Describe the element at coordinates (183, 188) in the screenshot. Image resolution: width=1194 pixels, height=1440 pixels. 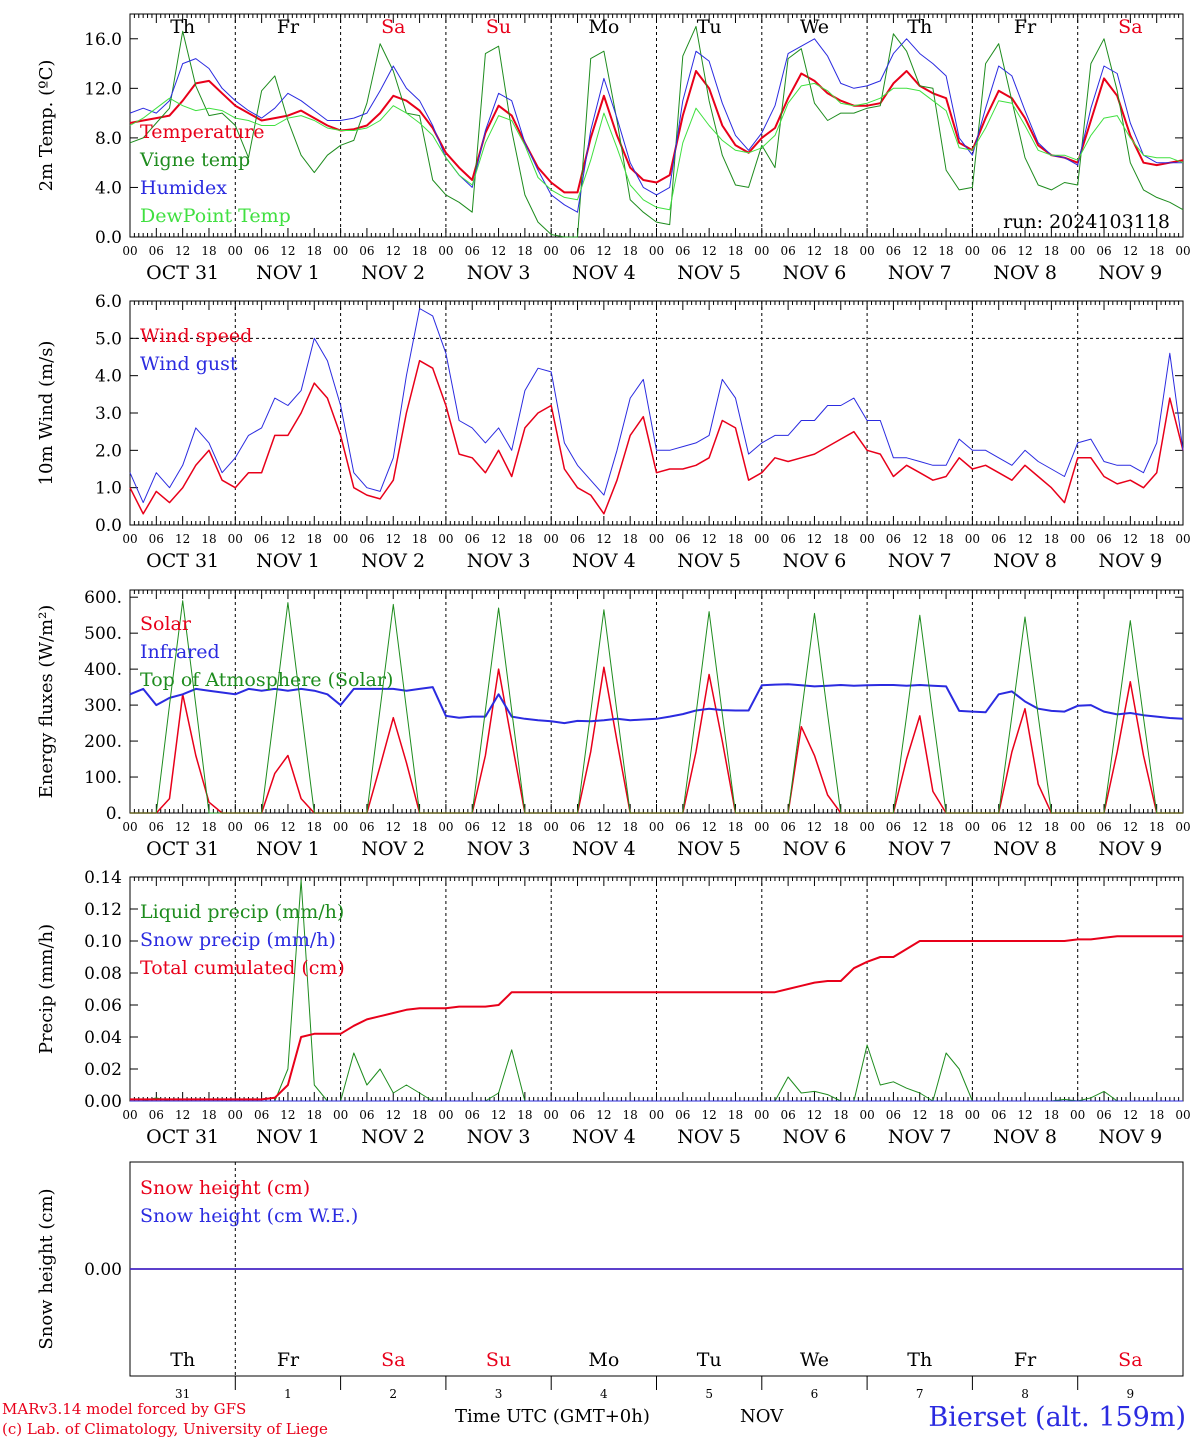
I see `legend-entry: Humidex` at that location.